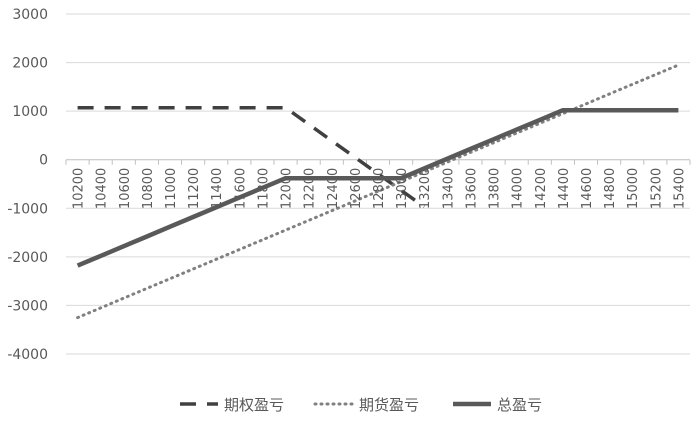 This screenshot has height=422, width=700. Describe the element at coordinates (287, 188) in the screenshot. I see `x-tick-label: 12000` at that location.